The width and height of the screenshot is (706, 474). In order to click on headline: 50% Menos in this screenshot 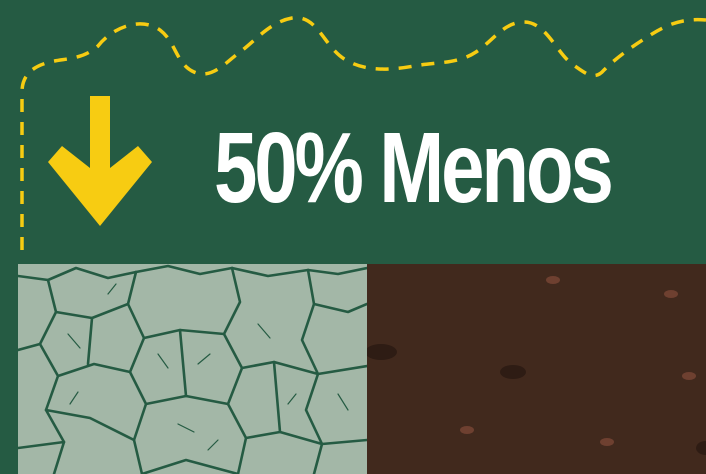, I will do `click(414, 168)`.